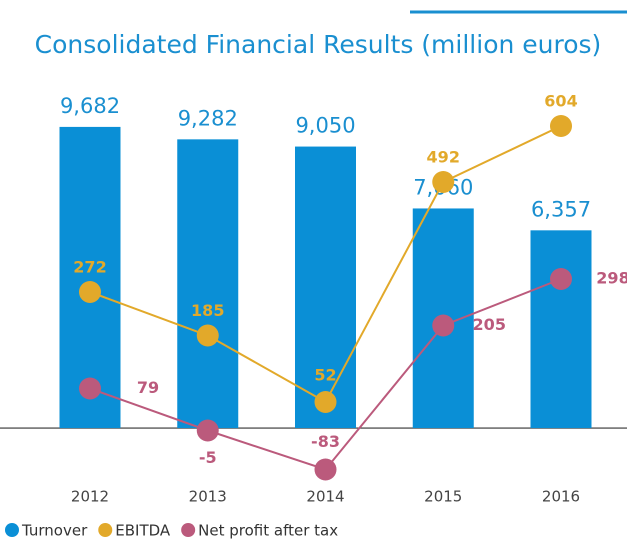 The height and width of the screenshot is (543, 627). I want to click on bar-value-label: 9,282, so click(208, 118).